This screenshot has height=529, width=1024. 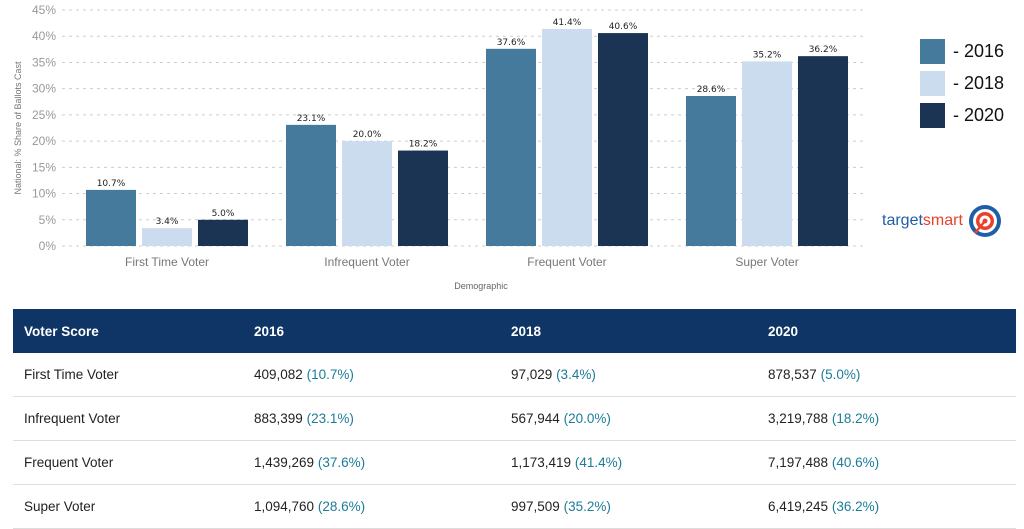 What do you see at coordinates (628, 462) in the screenshot?
I see `cell: 1,173,419 (41.4%)` at bounding box center [628, 462].